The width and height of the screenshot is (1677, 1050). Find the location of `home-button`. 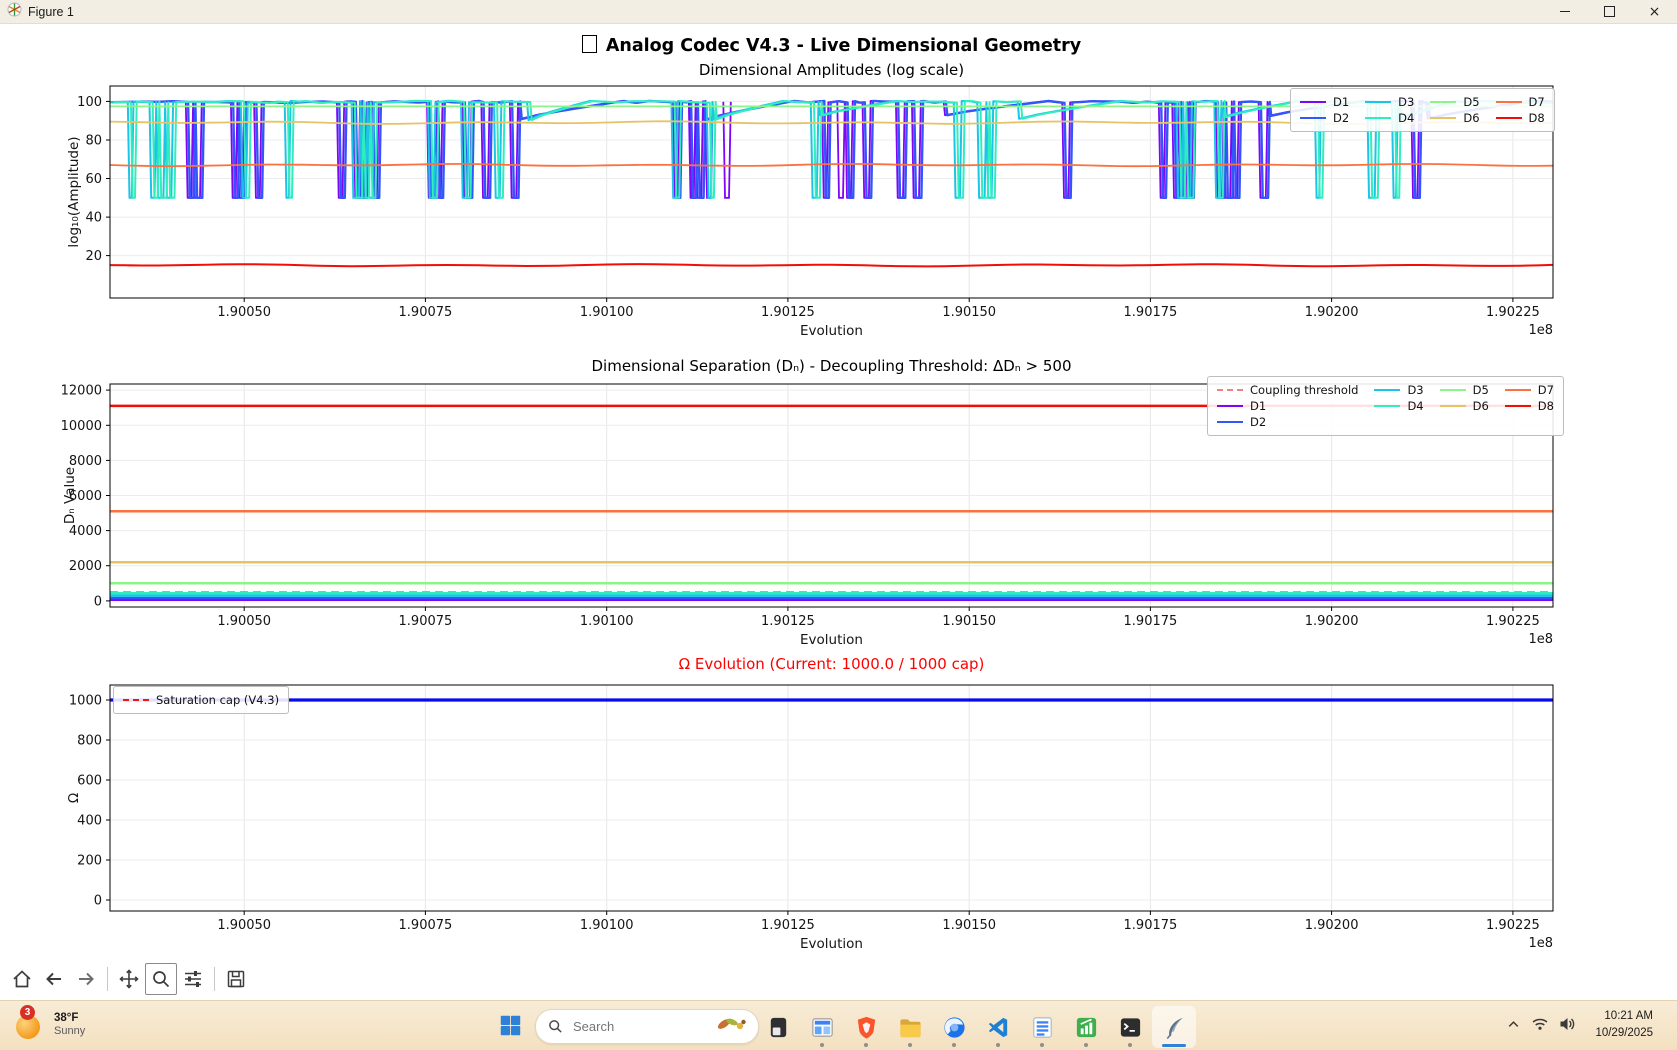

home-button is located at coordinates (22, 979).